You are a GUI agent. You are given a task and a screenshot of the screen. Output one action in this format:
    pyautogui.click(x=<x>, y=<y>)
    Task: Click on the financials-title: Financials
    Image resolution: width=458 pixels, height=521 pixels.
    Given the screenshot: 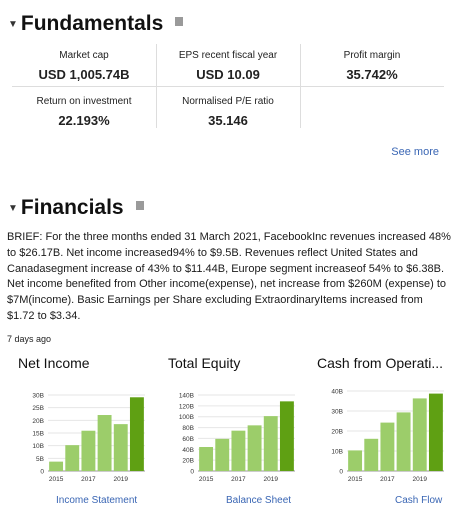 What is the action you would take?
    pyautogui.click(x=72, y=207)
    